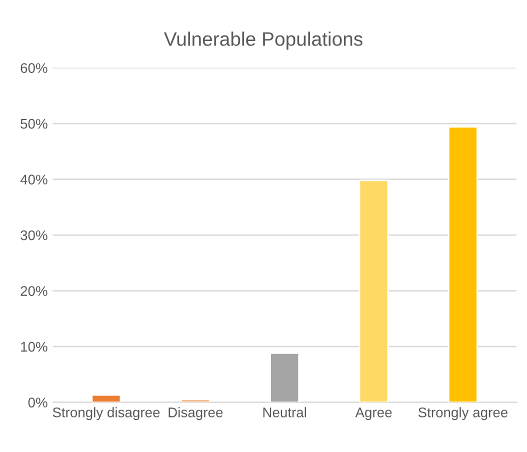 Image resolution: width=527 pixels, height=452 pixels. Describe the element at coordinates (34, 291) in the screenshot. I see `y-tick-label: 20%` at that location.